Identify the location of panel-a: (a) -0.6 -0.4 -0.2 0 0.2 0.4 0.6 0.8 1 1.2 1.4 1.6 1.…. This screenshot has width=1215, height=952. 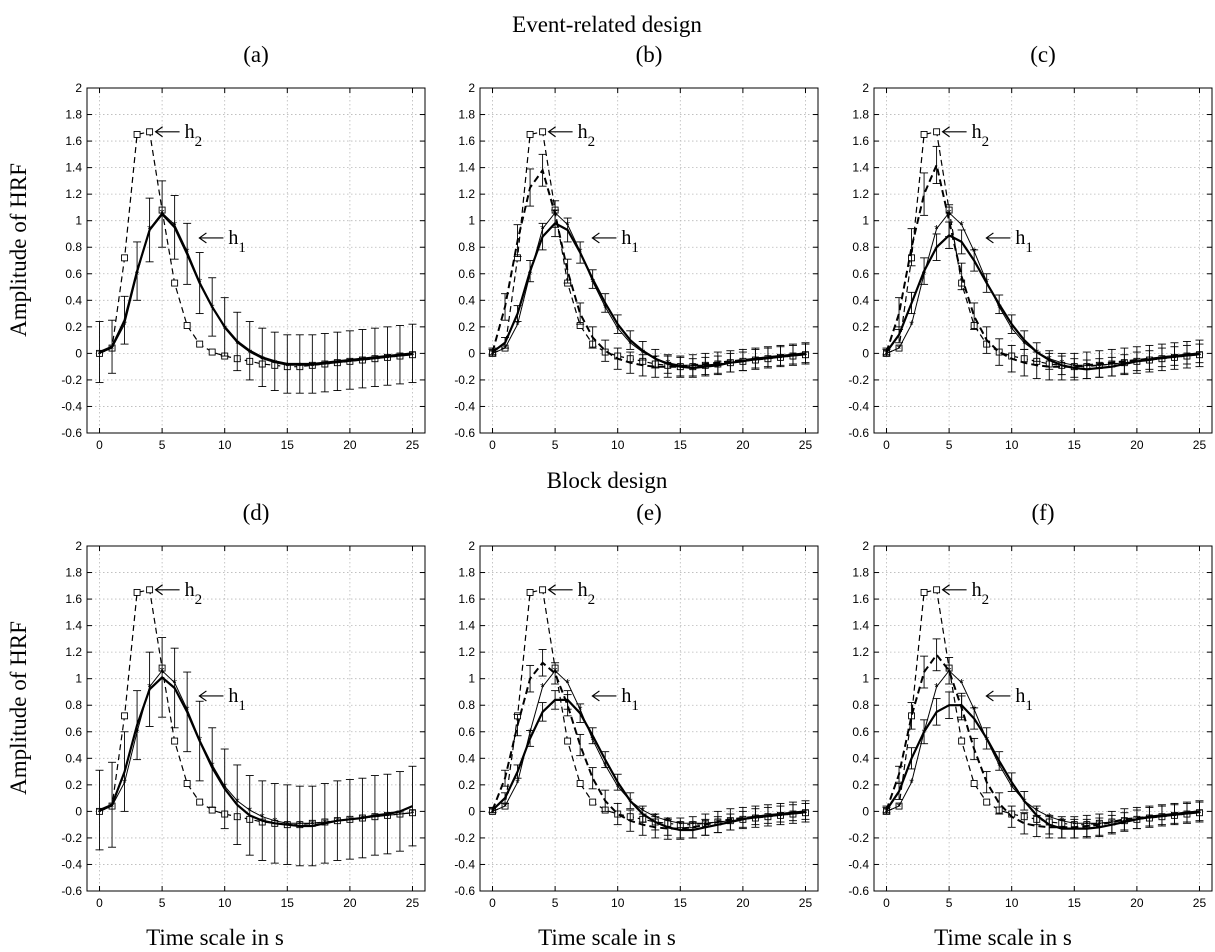
(243, 247).